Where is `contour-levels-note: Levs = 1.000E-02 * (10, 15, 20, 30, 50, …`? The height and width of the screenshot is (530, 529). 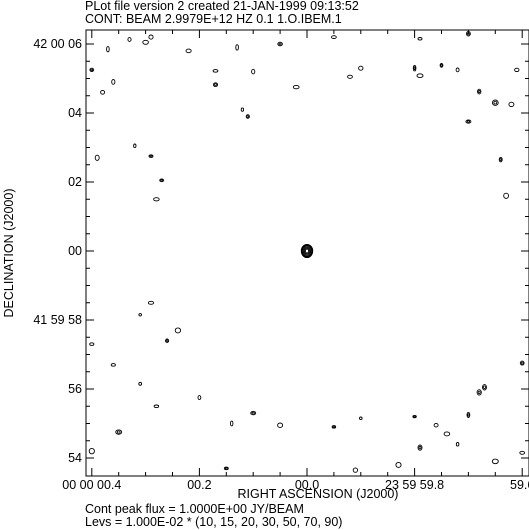
contour-levels-note: Levs = 1.000E-02 * (10, 15, 20, 30, 50, … is located at coordinates (214, 522).